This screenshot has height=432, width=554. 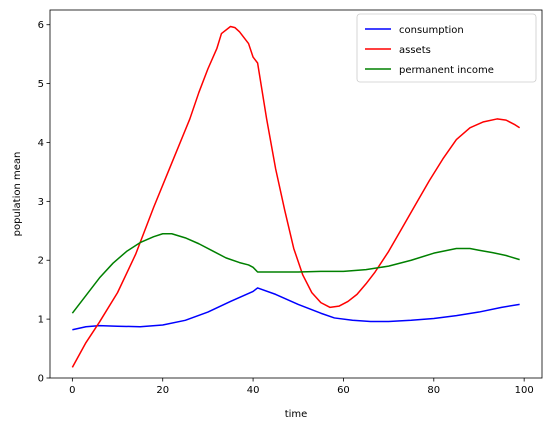 I want to click on y-axis-label: population mean, so click(x=17, y=194).